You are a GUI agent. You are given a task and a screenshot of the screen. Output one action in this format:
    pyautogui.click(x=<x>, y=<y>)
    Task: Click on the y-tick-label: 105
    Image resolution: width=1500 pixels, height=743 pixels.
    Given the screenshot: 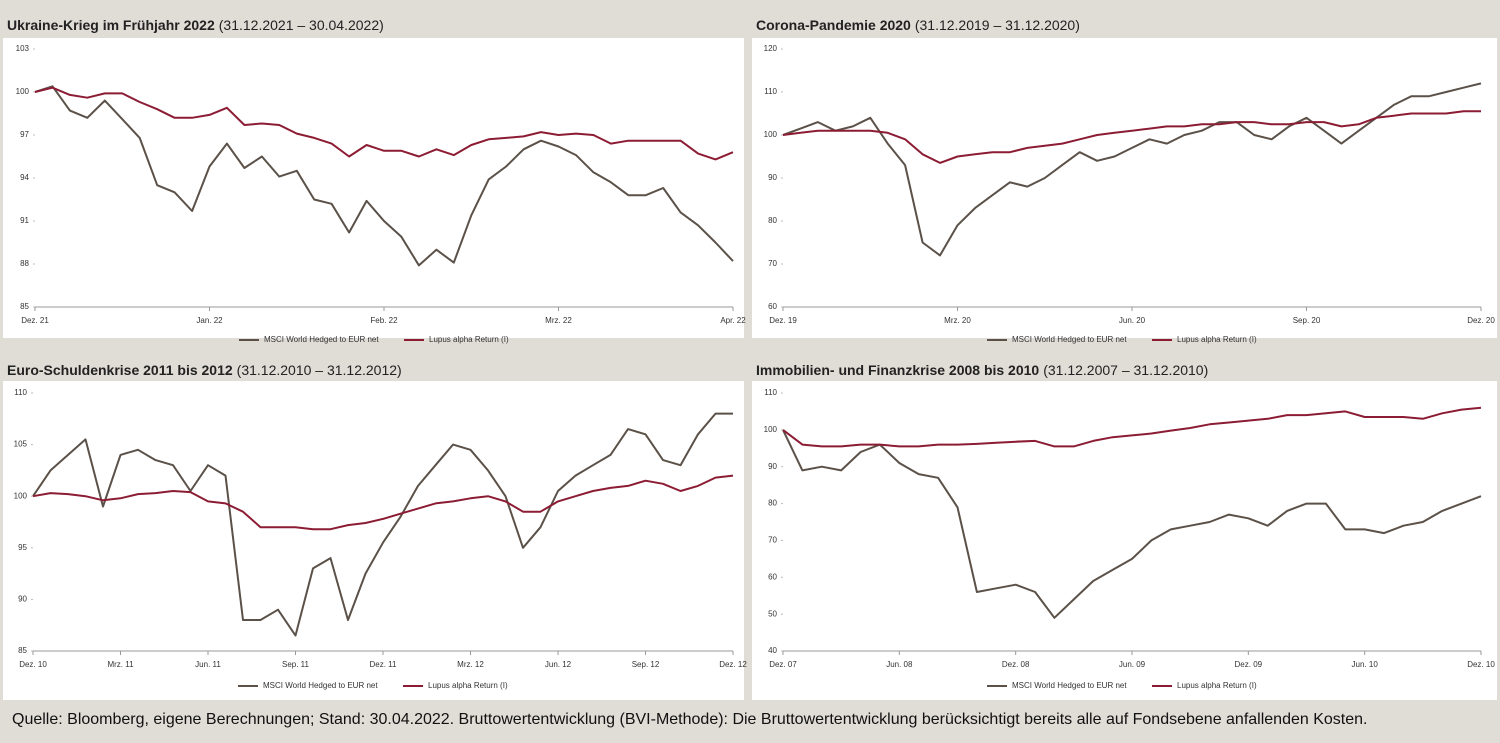 What is the action you would take?
    pyautogui.click(x=21, y=444)
    